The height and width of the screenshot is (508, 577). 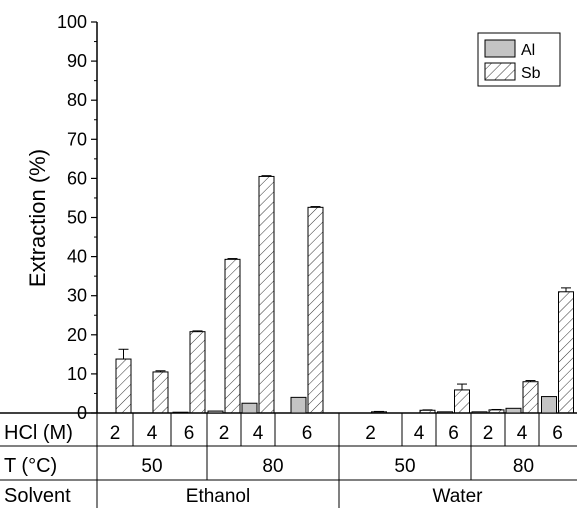 I want to click on y-axis-title: Extraction (%), so click(x=37, y=218).